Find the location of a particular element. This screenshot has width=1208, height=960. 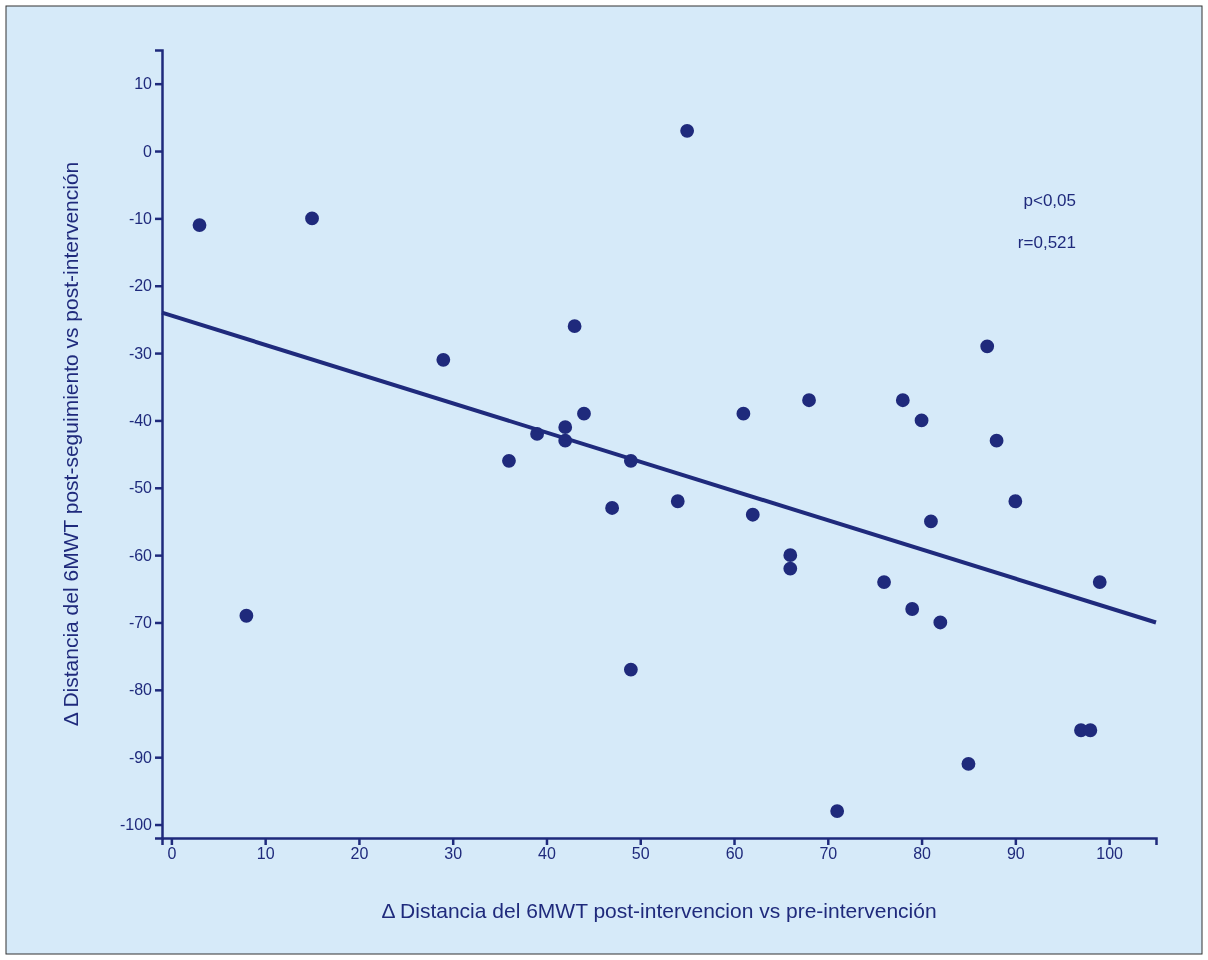

y-axis-title: Δ Distancia del 6MWT post-seguimiento vs post-intervención is located at coordinates (70, 444).